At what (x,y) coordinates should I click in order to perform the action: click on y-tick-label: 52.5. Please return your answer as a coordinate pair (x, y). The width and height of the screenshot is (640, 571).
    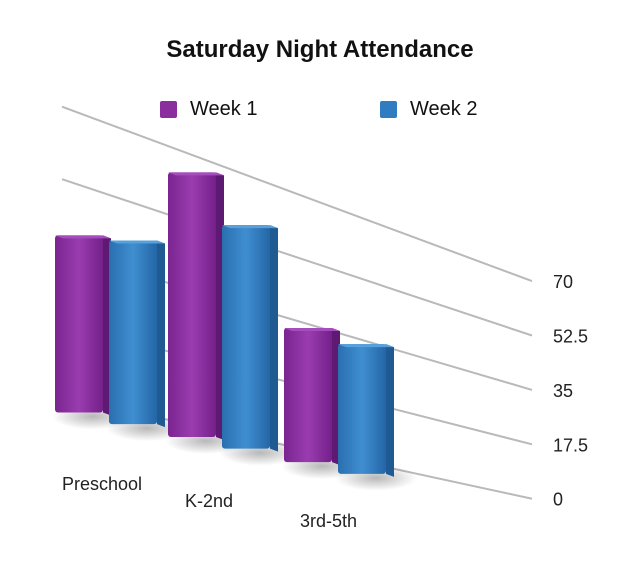
    Looking at the image, I should click on (570, 336).